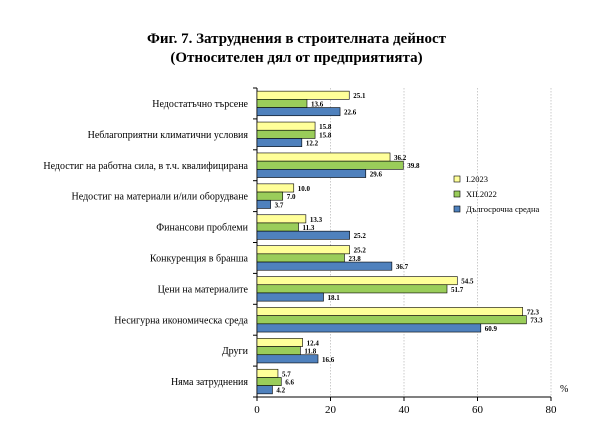  What do you see at coordinates (334, 298) in the screenshot?
I see `data-label: 18.1` at bounding box center [334, 298].